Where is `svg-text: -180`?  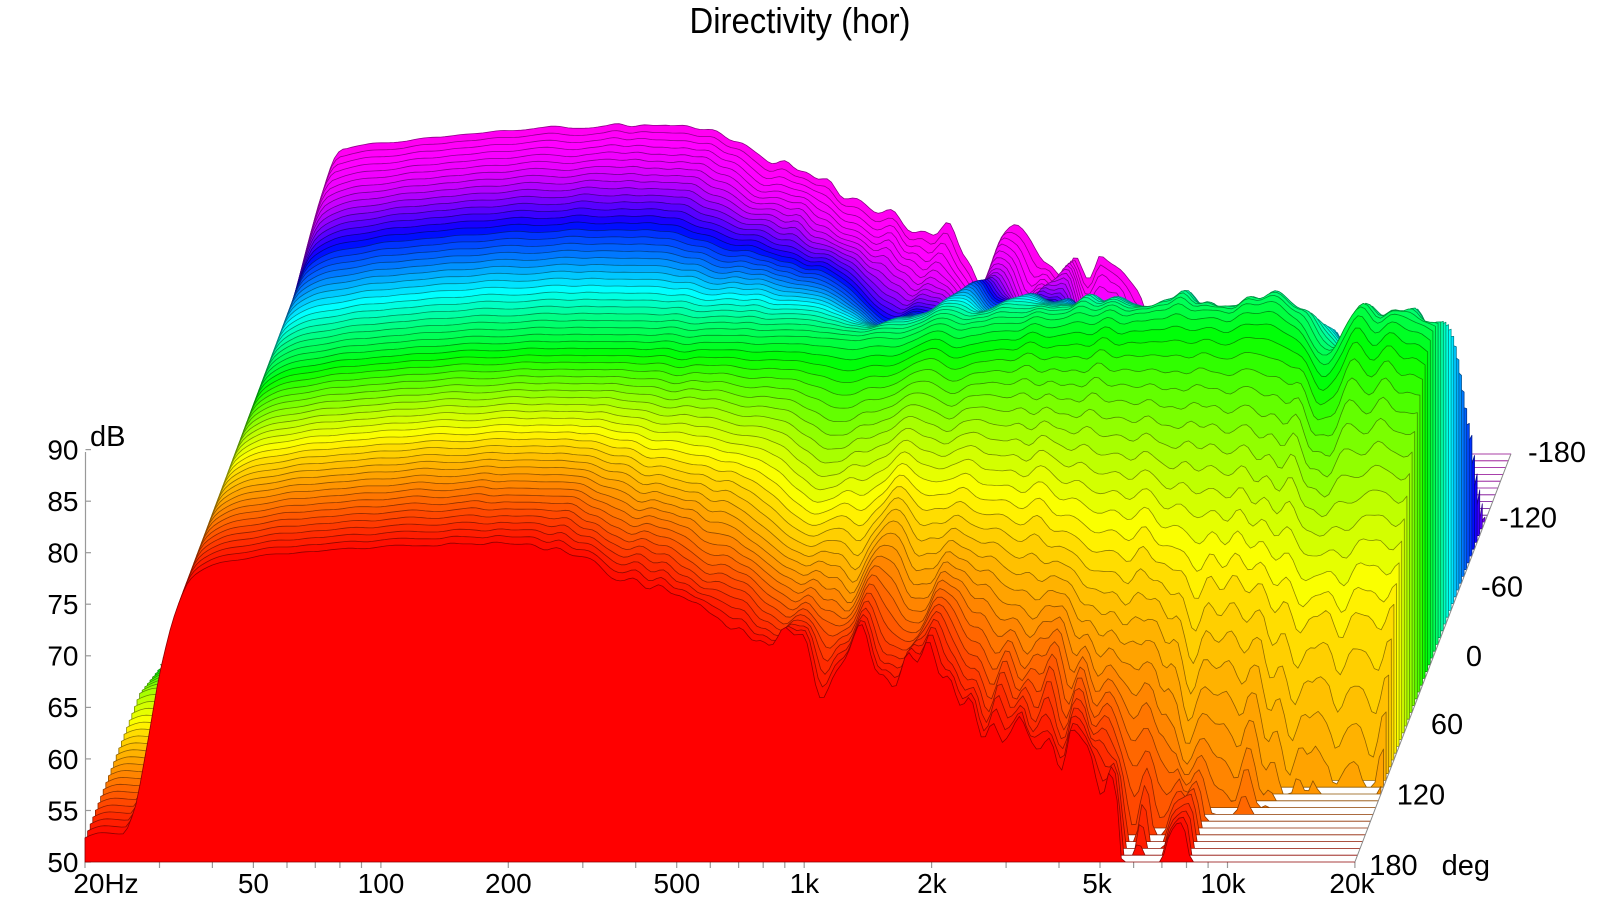
svg-text: -180 is located at coordinates (1557, 453).